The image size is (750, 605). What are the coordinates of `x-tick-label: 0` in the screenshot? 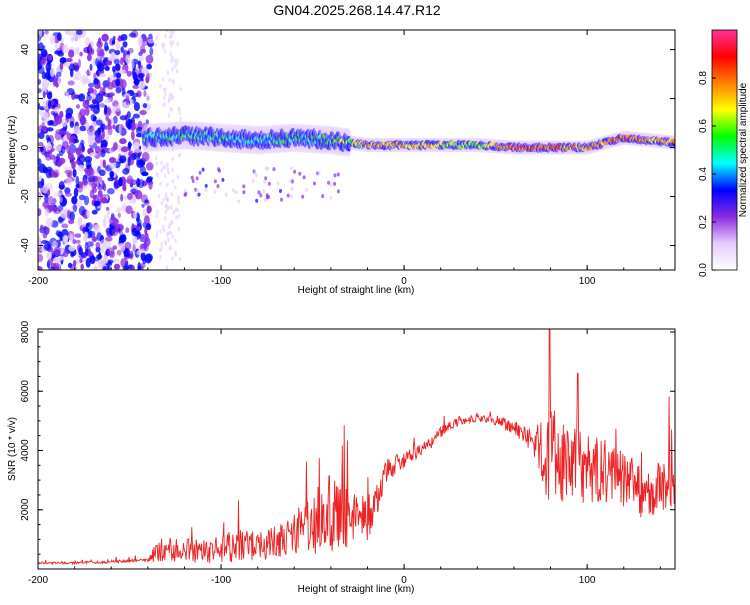 It's located at (404, 281).